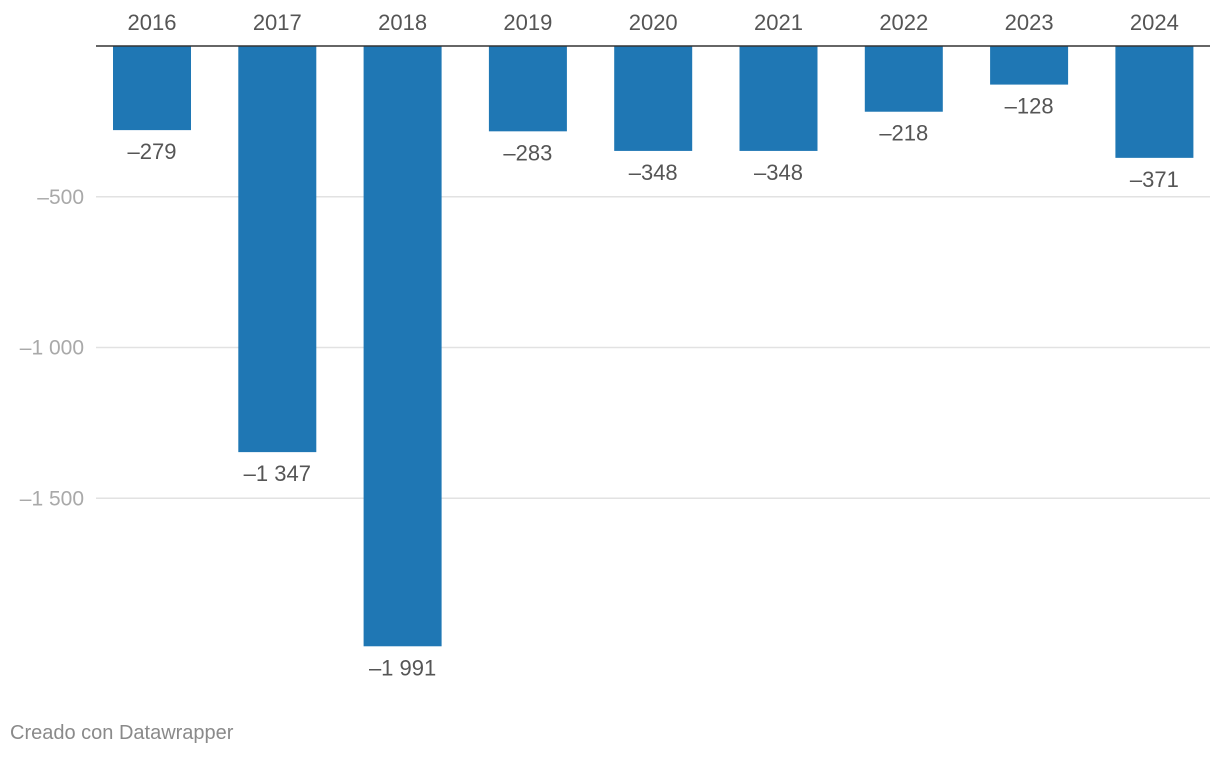 The image size is (1220, 758). Describe the element at coordinates (1029, 106) in the screenshot. I see `data-label: –128` at that location.